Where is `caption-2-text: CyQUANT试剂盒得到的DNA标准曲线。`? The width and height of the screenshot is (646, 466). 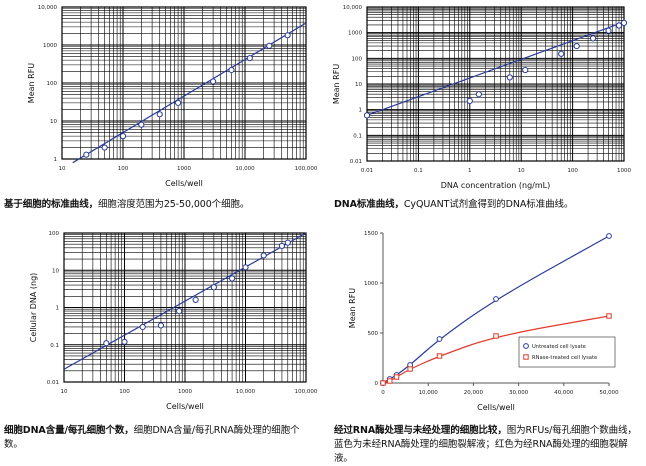 caption-2-text: CyQUANT试剂盒得到的DNA标准曲线。 is located at coordinates (488, 204).